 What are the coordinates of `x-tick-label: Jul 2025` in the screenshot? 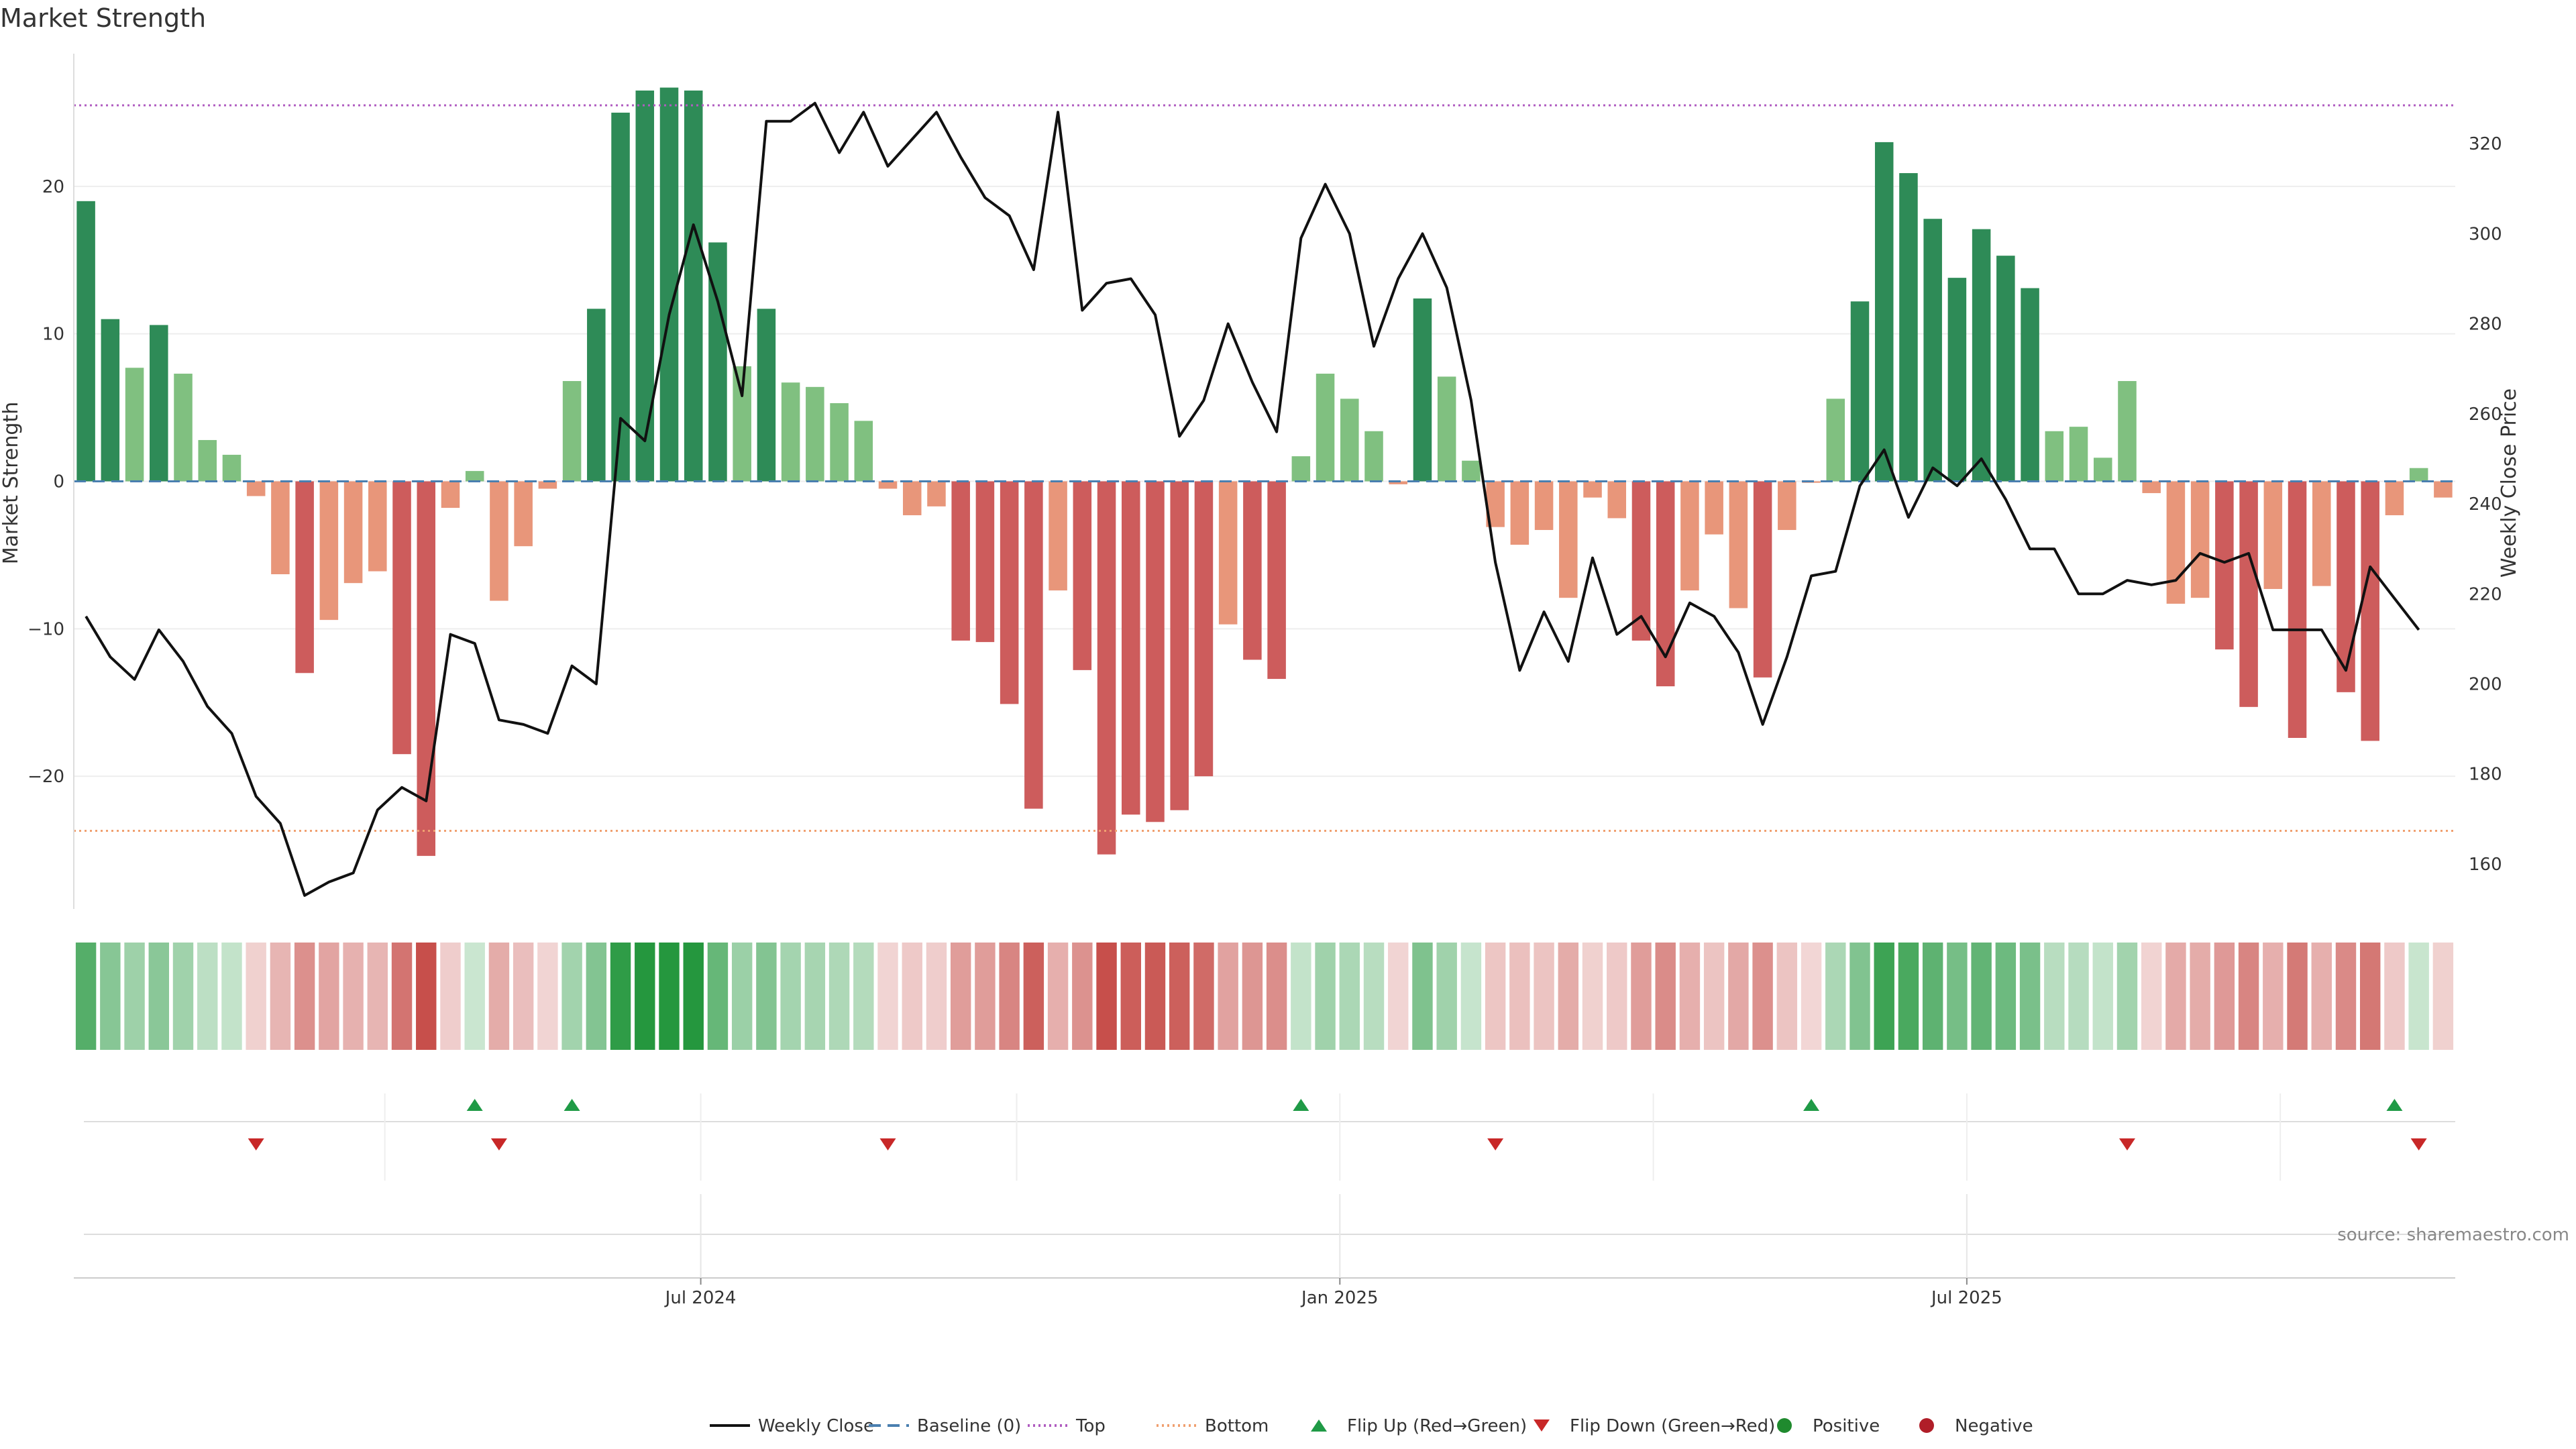 It's located at (1966, 1298).